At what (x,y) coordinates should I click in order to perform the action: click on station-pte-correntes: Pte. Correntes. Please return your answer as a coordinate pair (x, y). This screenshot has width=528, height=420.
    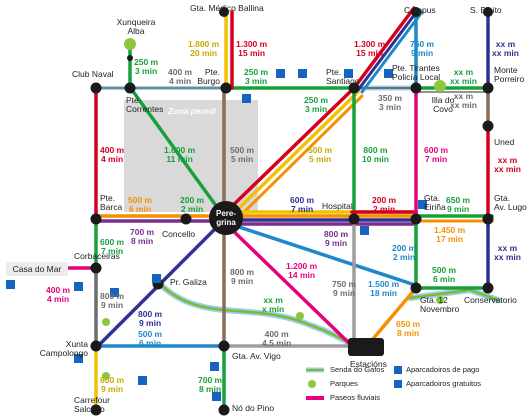
    Looking at the image, I should click on (145, 104).